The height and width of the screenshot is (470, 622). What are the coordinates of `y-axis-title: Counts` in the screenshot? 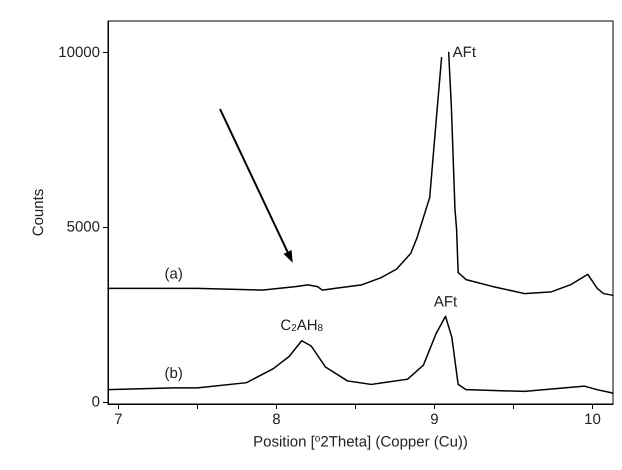 It's located at (38, 212).